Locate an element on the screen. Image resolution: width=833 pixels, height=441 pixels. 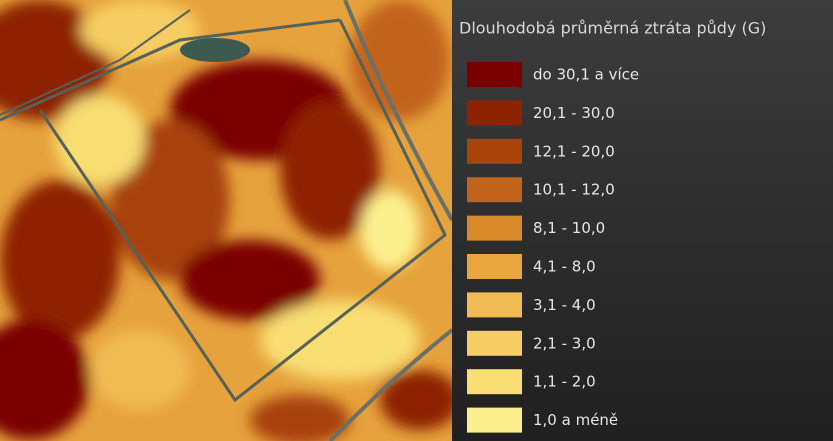
legend-label: 8,1 - 10,0 is located at coordinates (569, 228).